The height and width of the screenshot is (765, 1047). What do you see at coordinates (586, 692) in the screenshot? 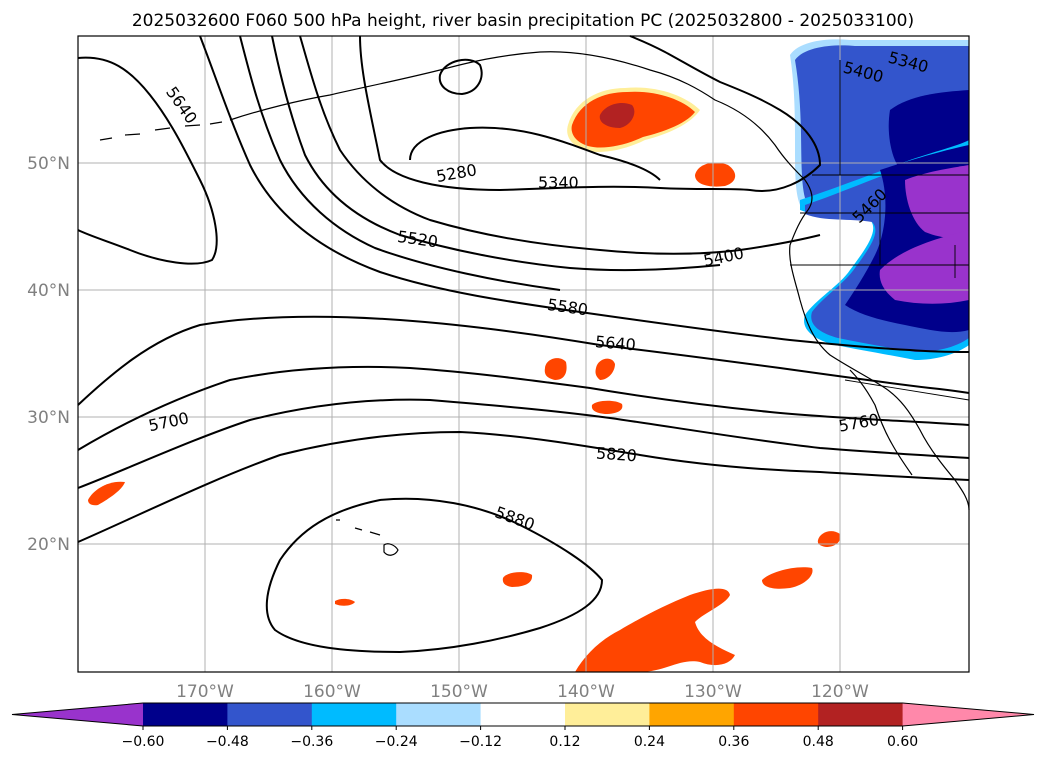
I see `lon-tick-label: 140°W` at bounding box center [586, 692].